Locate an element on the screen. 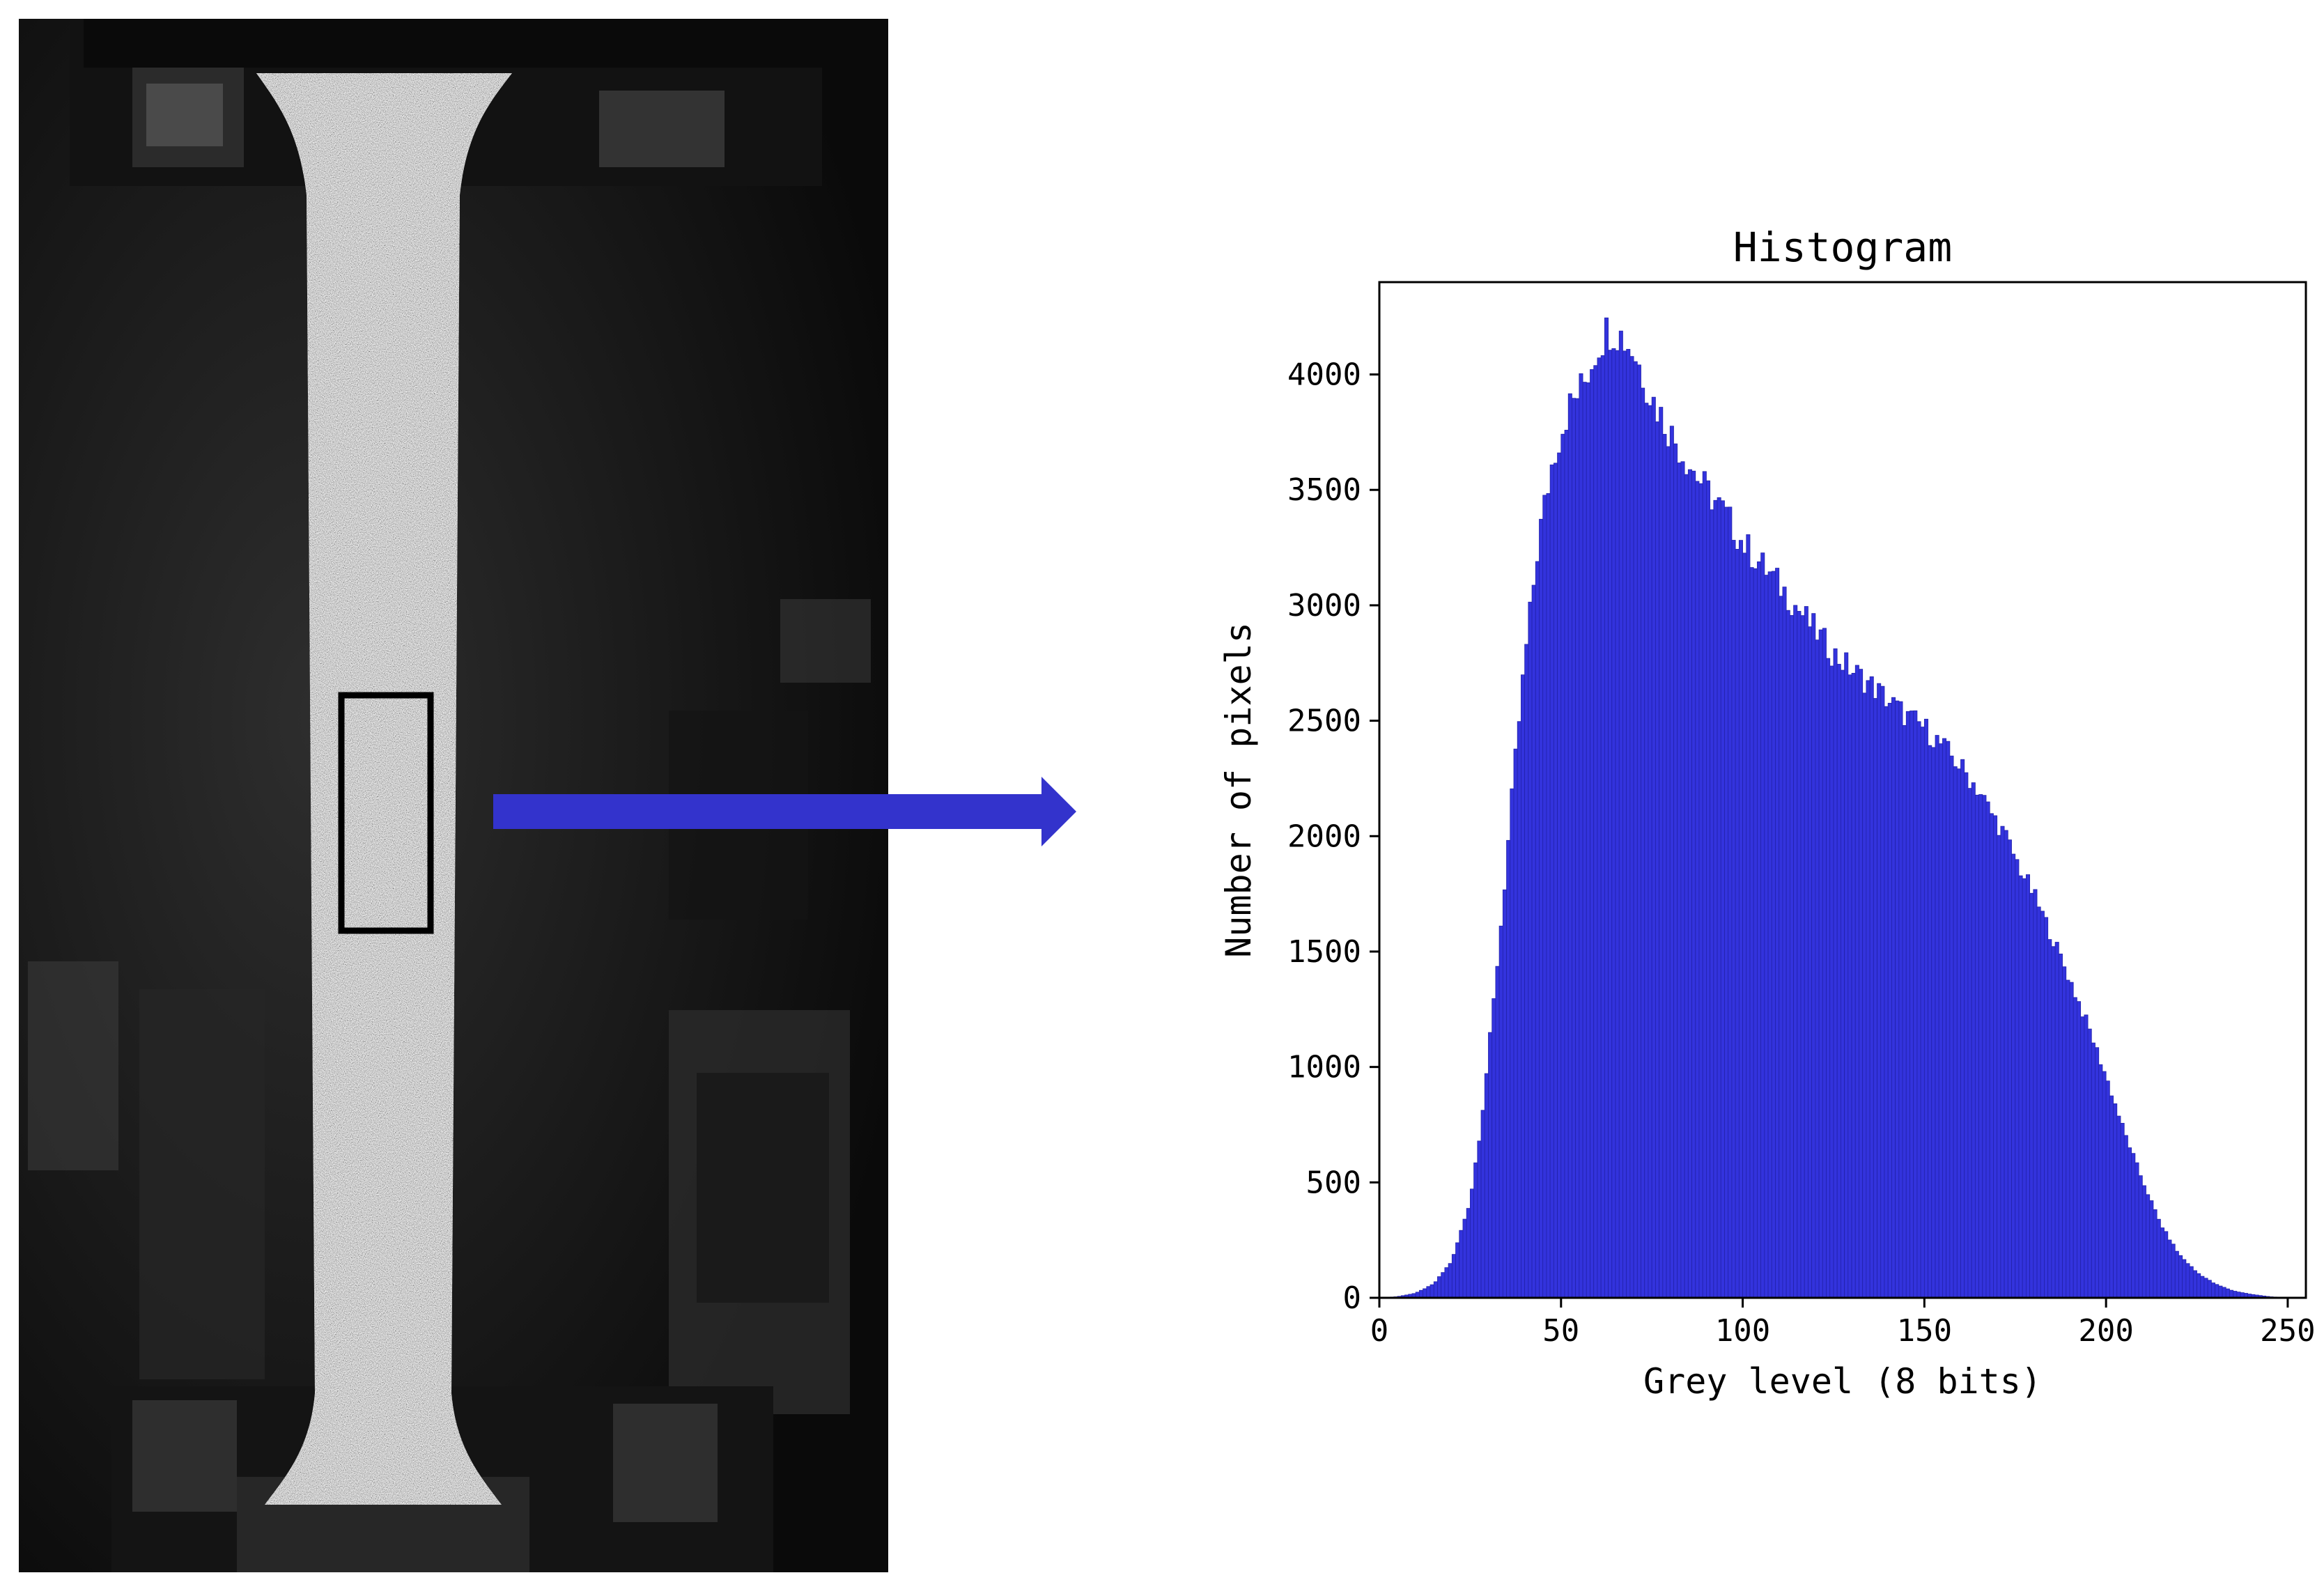 The height and width of the screenshot is (1589, 2324). y-tick-label: 500 is located at coordinates (1333, 1182).